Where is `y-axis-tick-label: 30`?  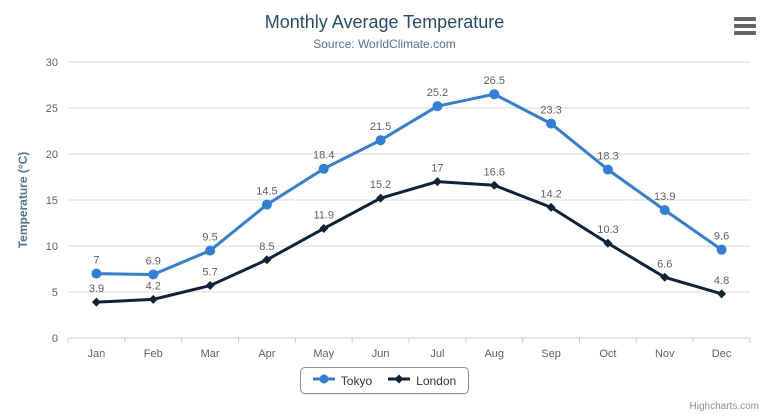
y-axis-tick-label: 30 is located at coordinates (52, 63).